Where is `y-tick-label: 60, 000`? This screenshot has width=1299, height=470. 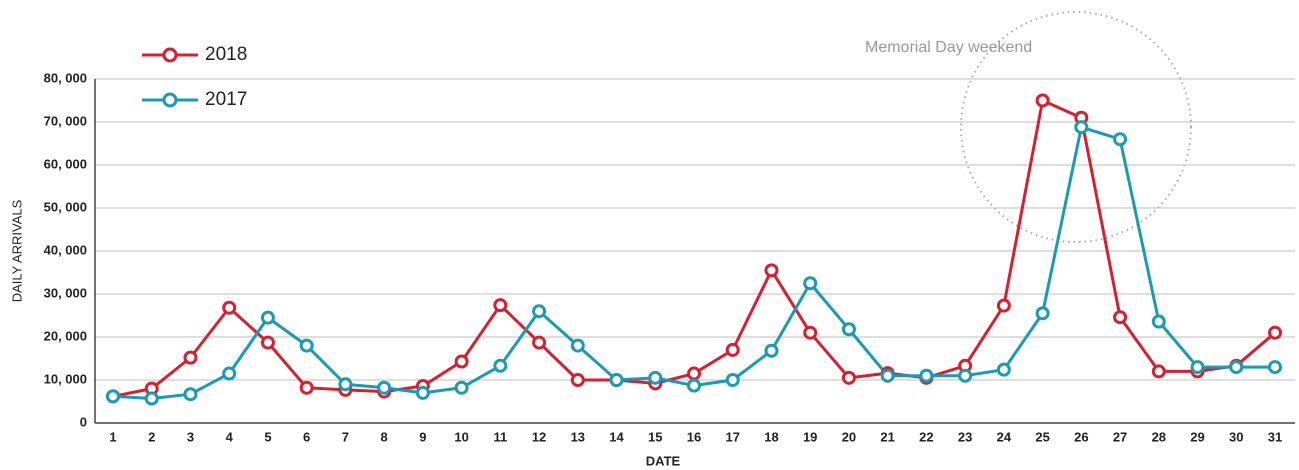
y-tick-label: 60, 000 is located at coordinates (65, 163).